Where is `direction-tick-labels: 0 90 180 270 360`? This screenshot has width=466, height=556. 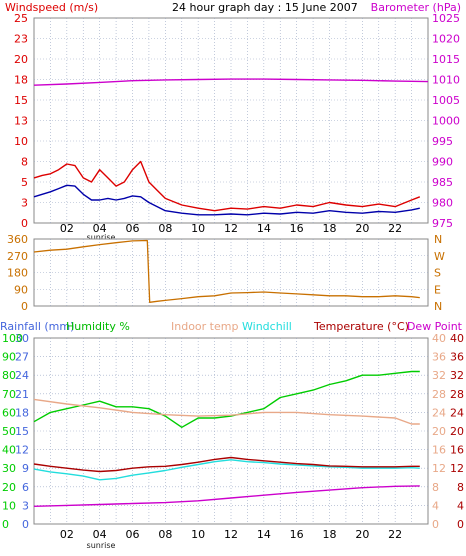 direction-tick-labels: 0 90 180 270 360 is located at coordinates (17, 273).